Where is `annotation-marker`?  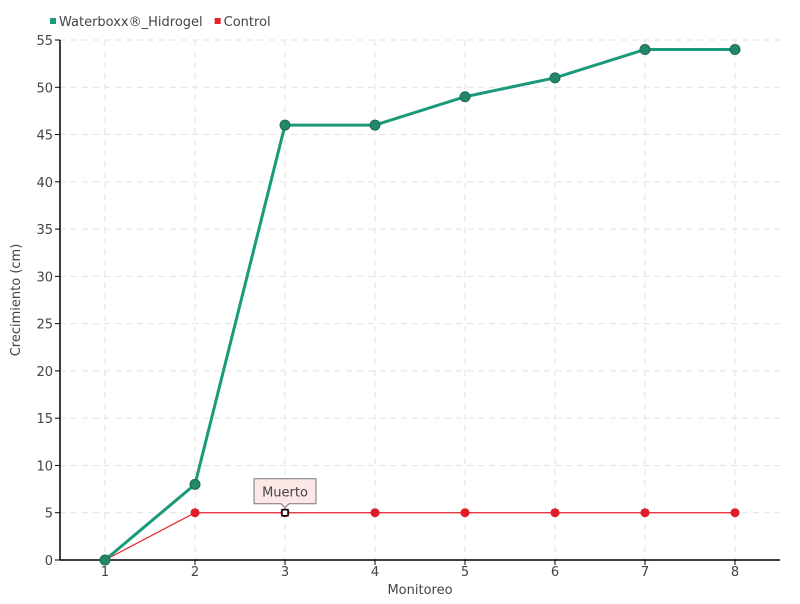
annotation-marker is located at coordinates (285, 512).